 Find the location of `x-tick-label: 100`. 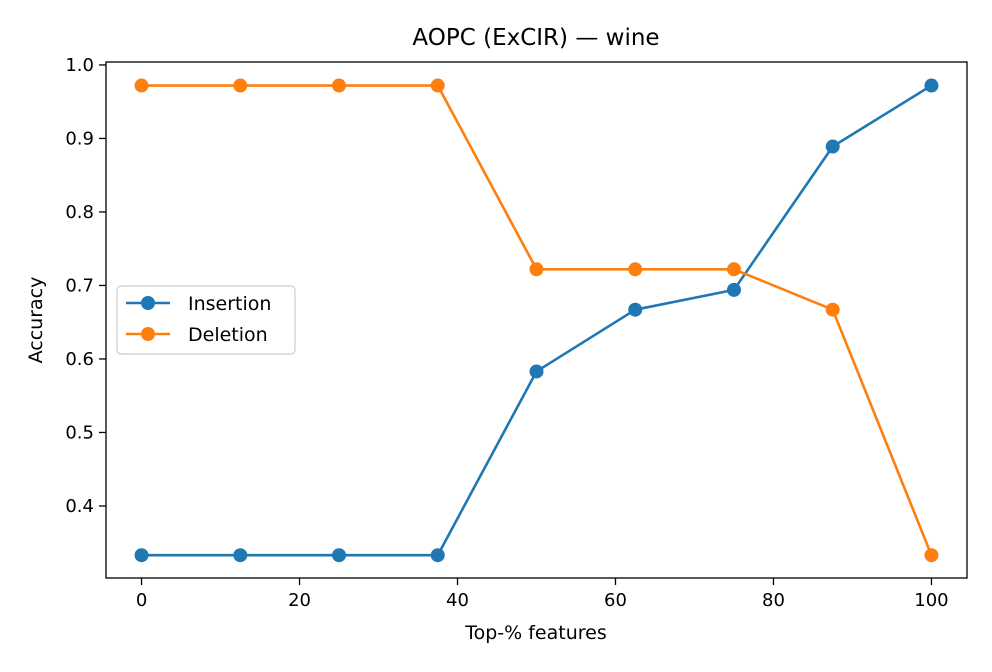

x-tick-label: 100 is located at coordinates (931, 600).